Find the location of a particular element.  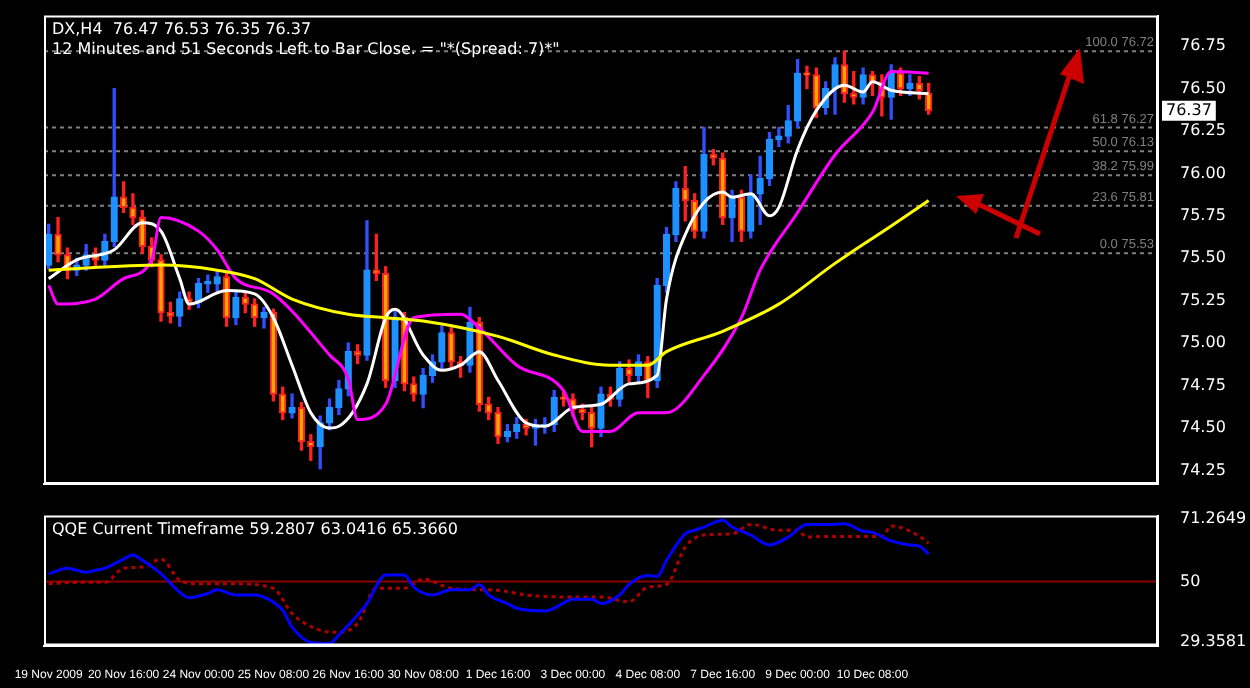

y-tick-label: 76.00 is located at coordinates (1203, 172).